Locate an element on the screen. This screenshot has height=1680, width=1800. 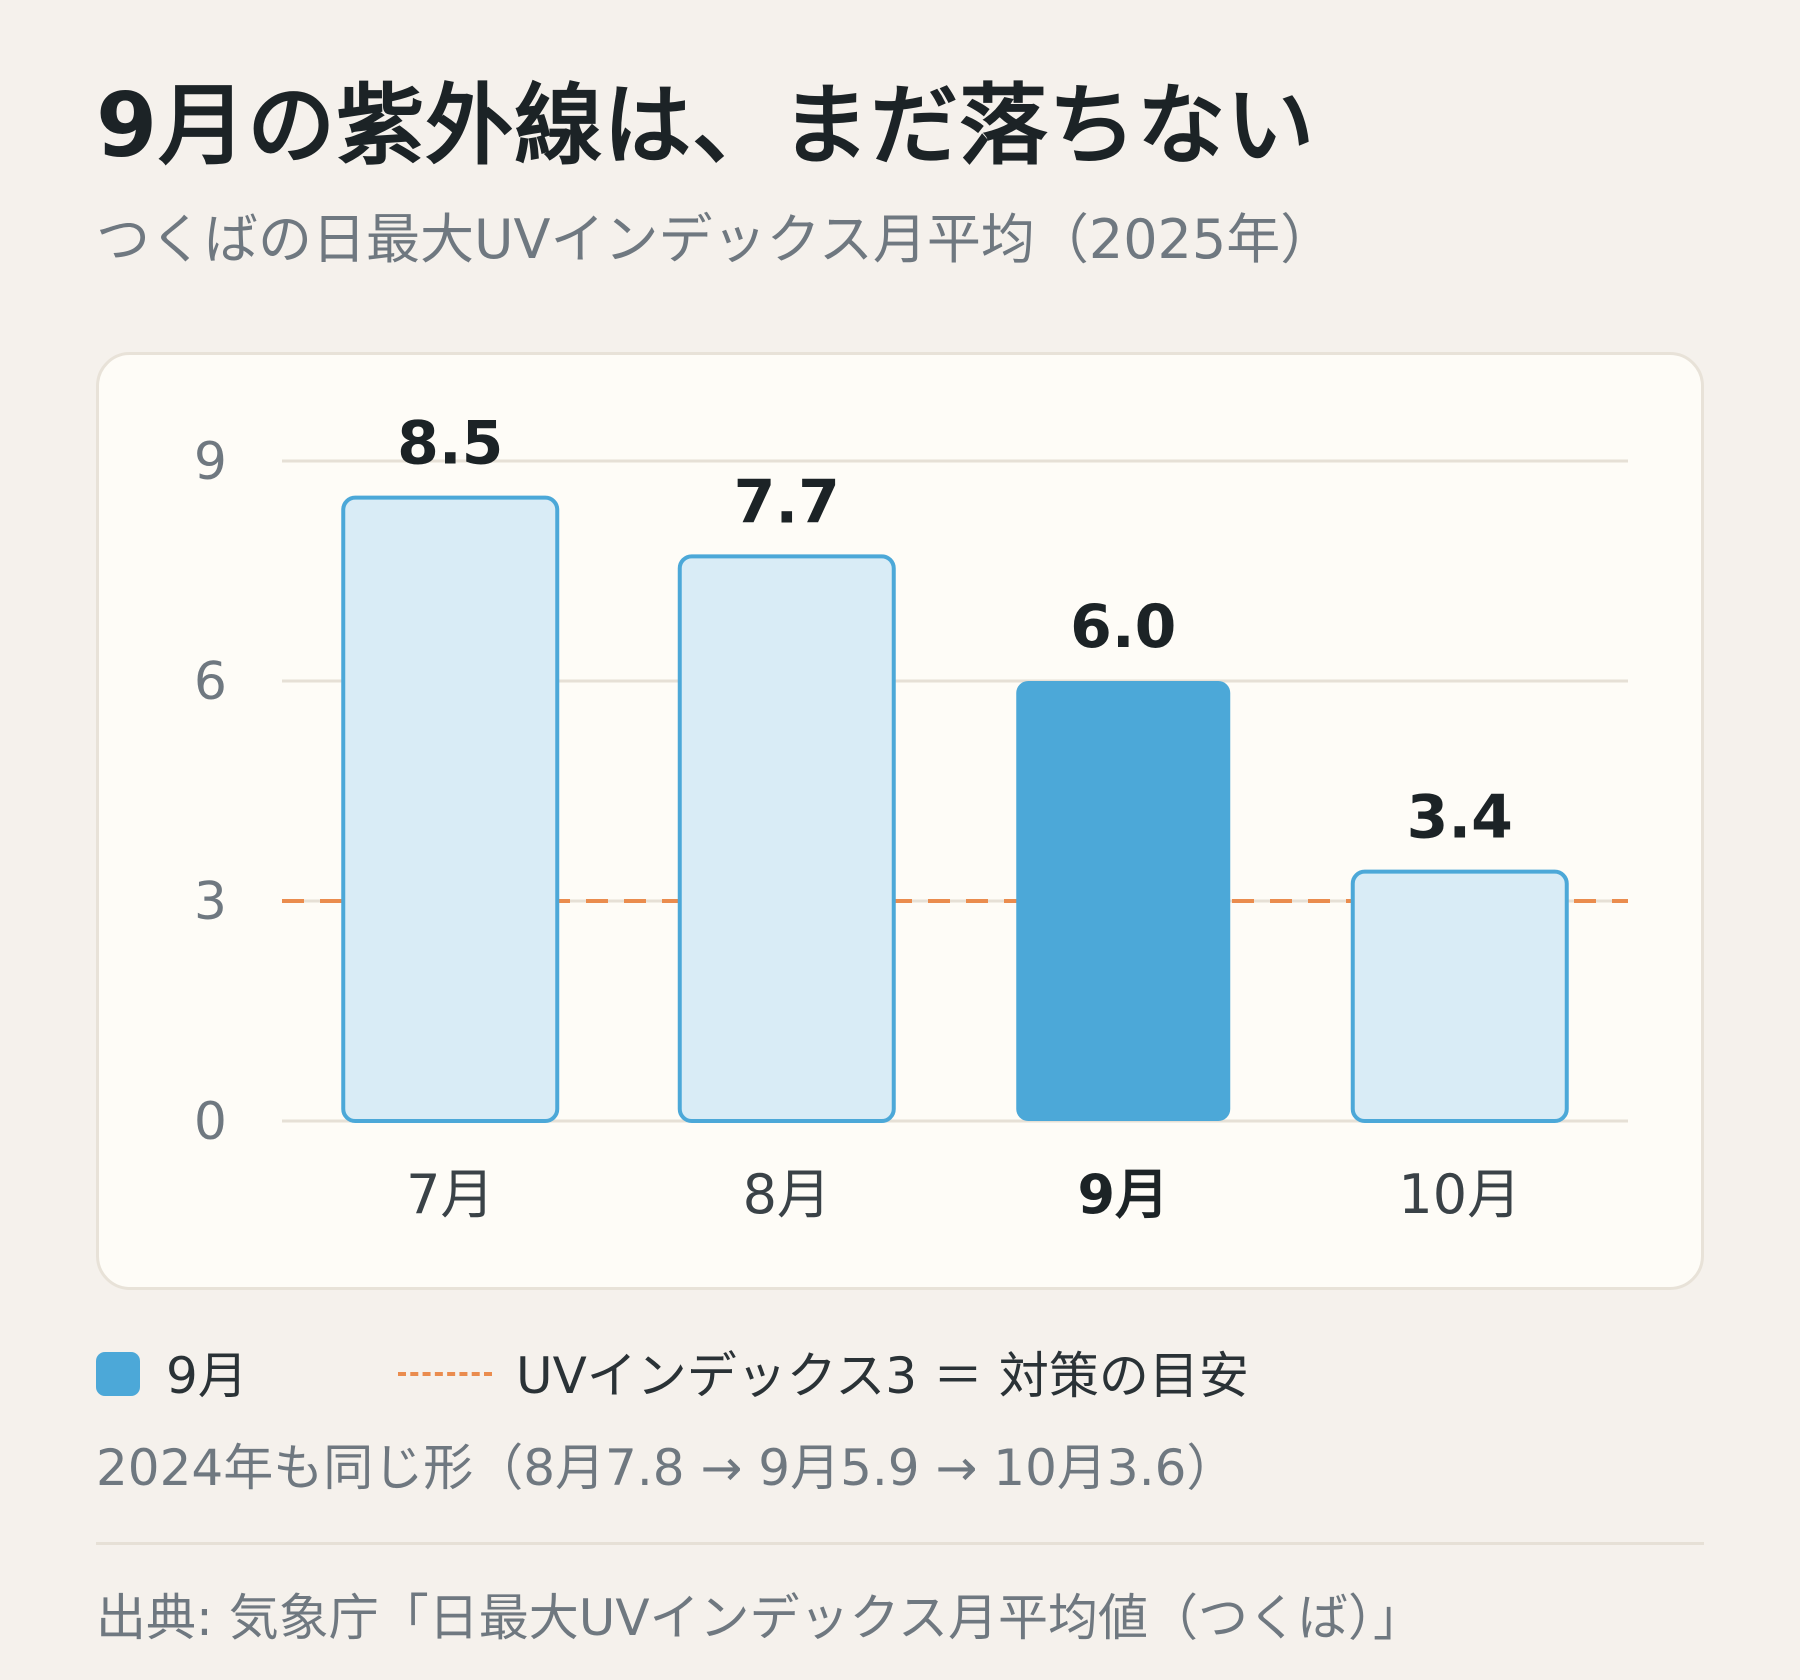
data-label: 6.0 is located at coordinates (1123, 627).